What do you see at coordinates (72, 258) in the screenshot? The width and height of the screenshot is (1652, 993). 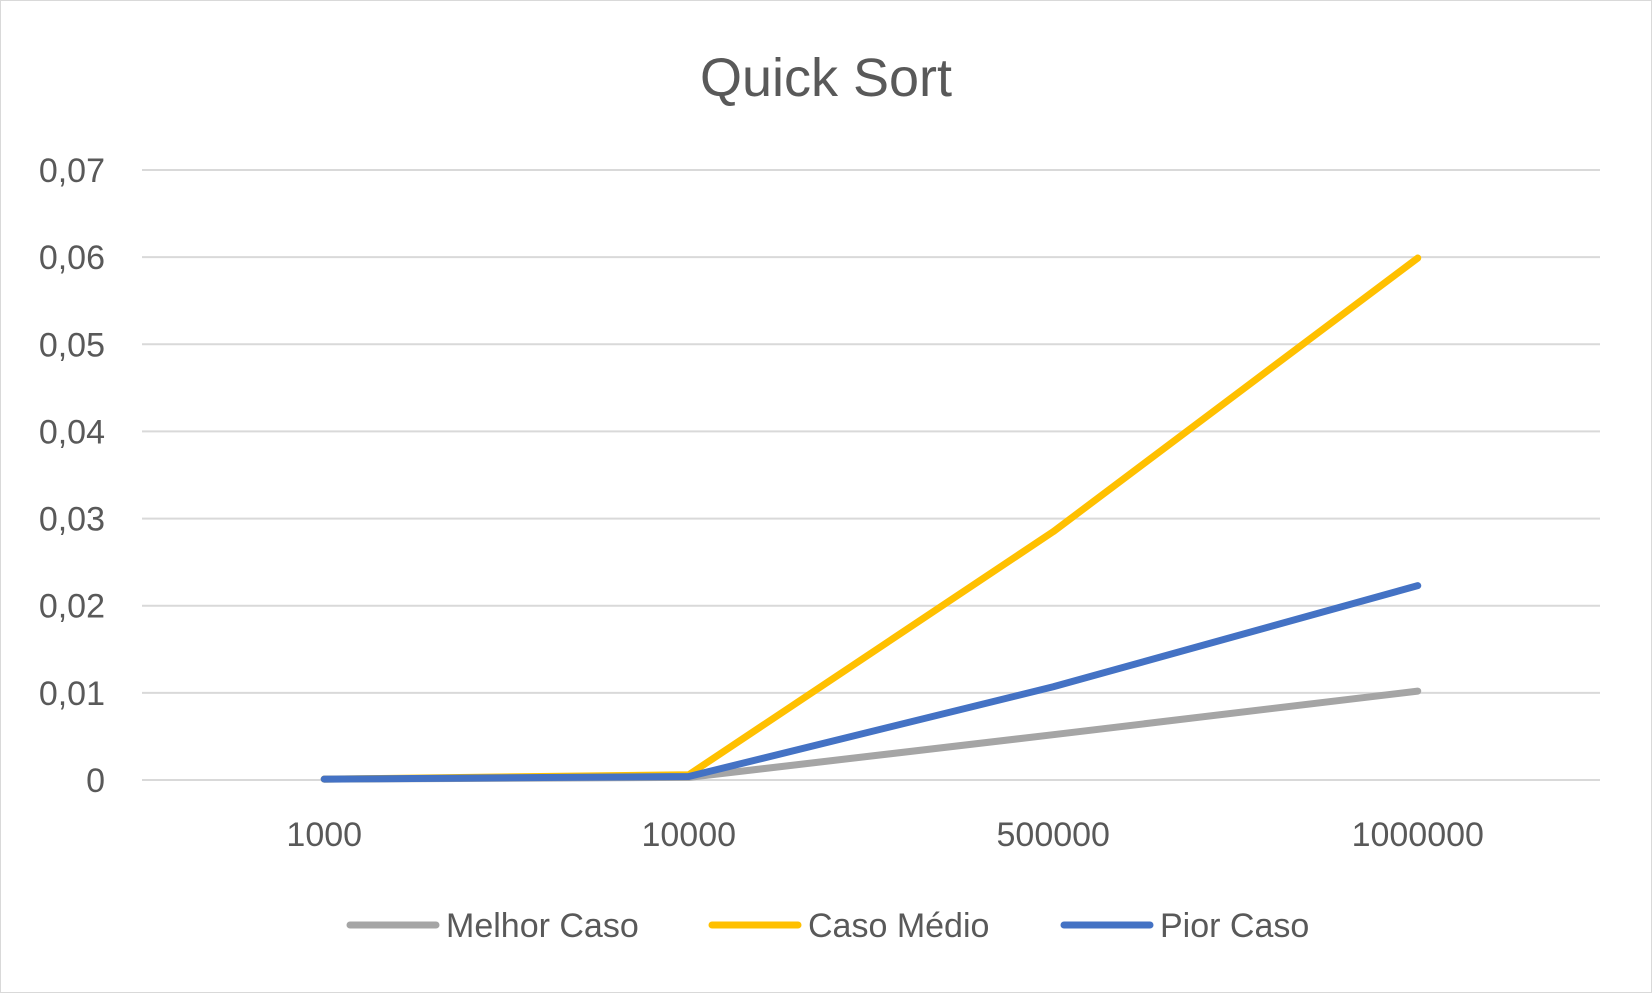 I see `y-tick-label: 0,06` at bounding box center [72, 258].